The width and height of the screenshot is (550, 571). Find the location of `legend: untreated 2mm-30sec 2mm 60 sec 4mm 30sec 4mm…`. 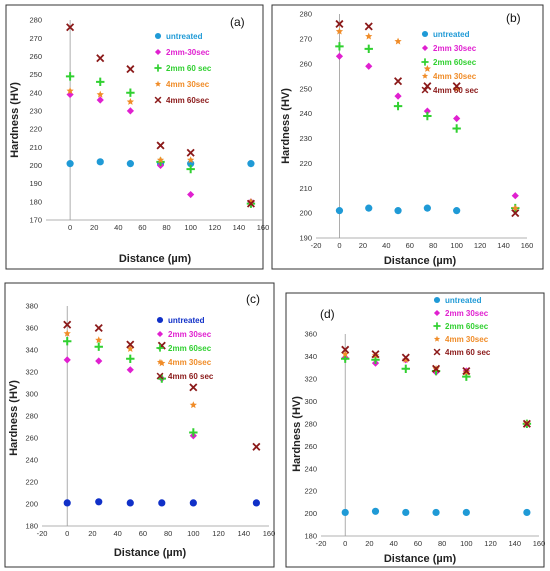

legend: untreated 2mm-30sec 2mm 60 sec 4mm 30sec 4mm… is located at coordinates (183, 68).